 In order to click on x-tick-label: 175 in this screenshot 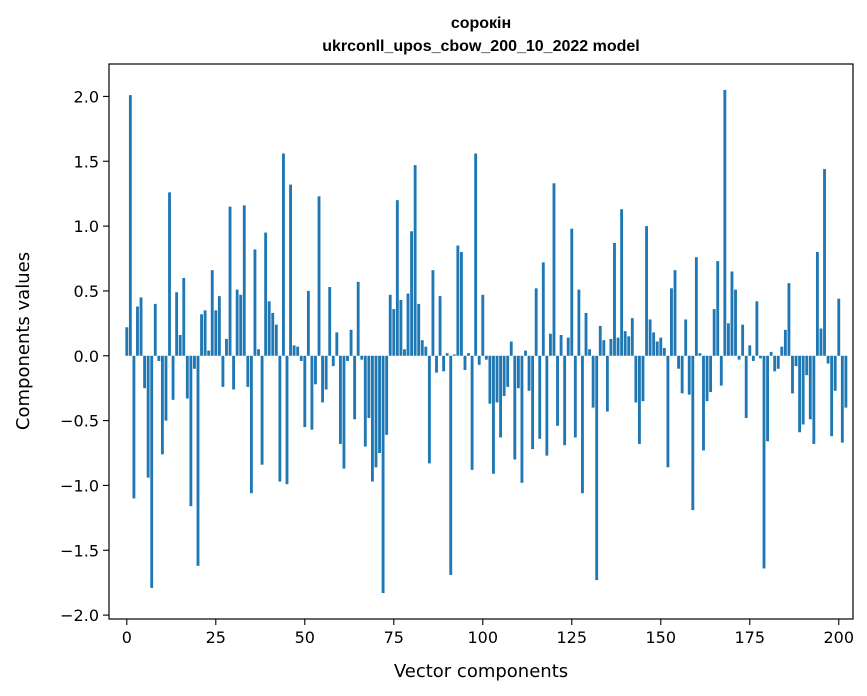, I will do `click(749, 637)`.